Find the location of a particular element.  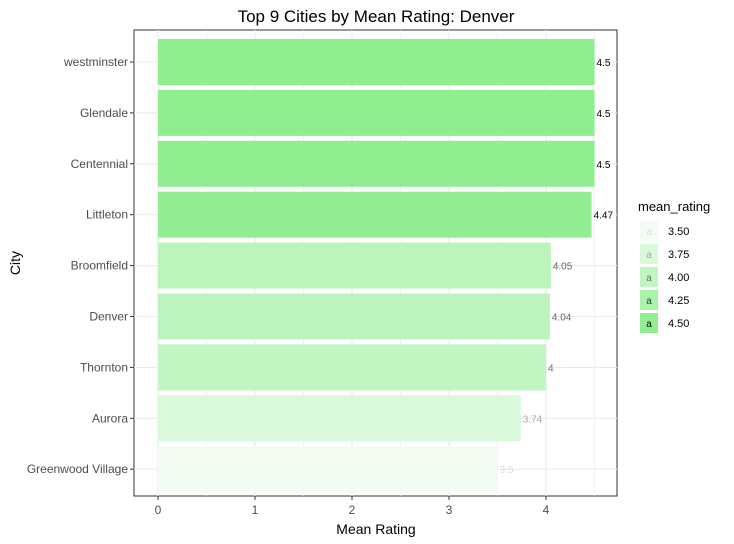

x-axis-title: Mean Rating is located at coordinates (375, 529).